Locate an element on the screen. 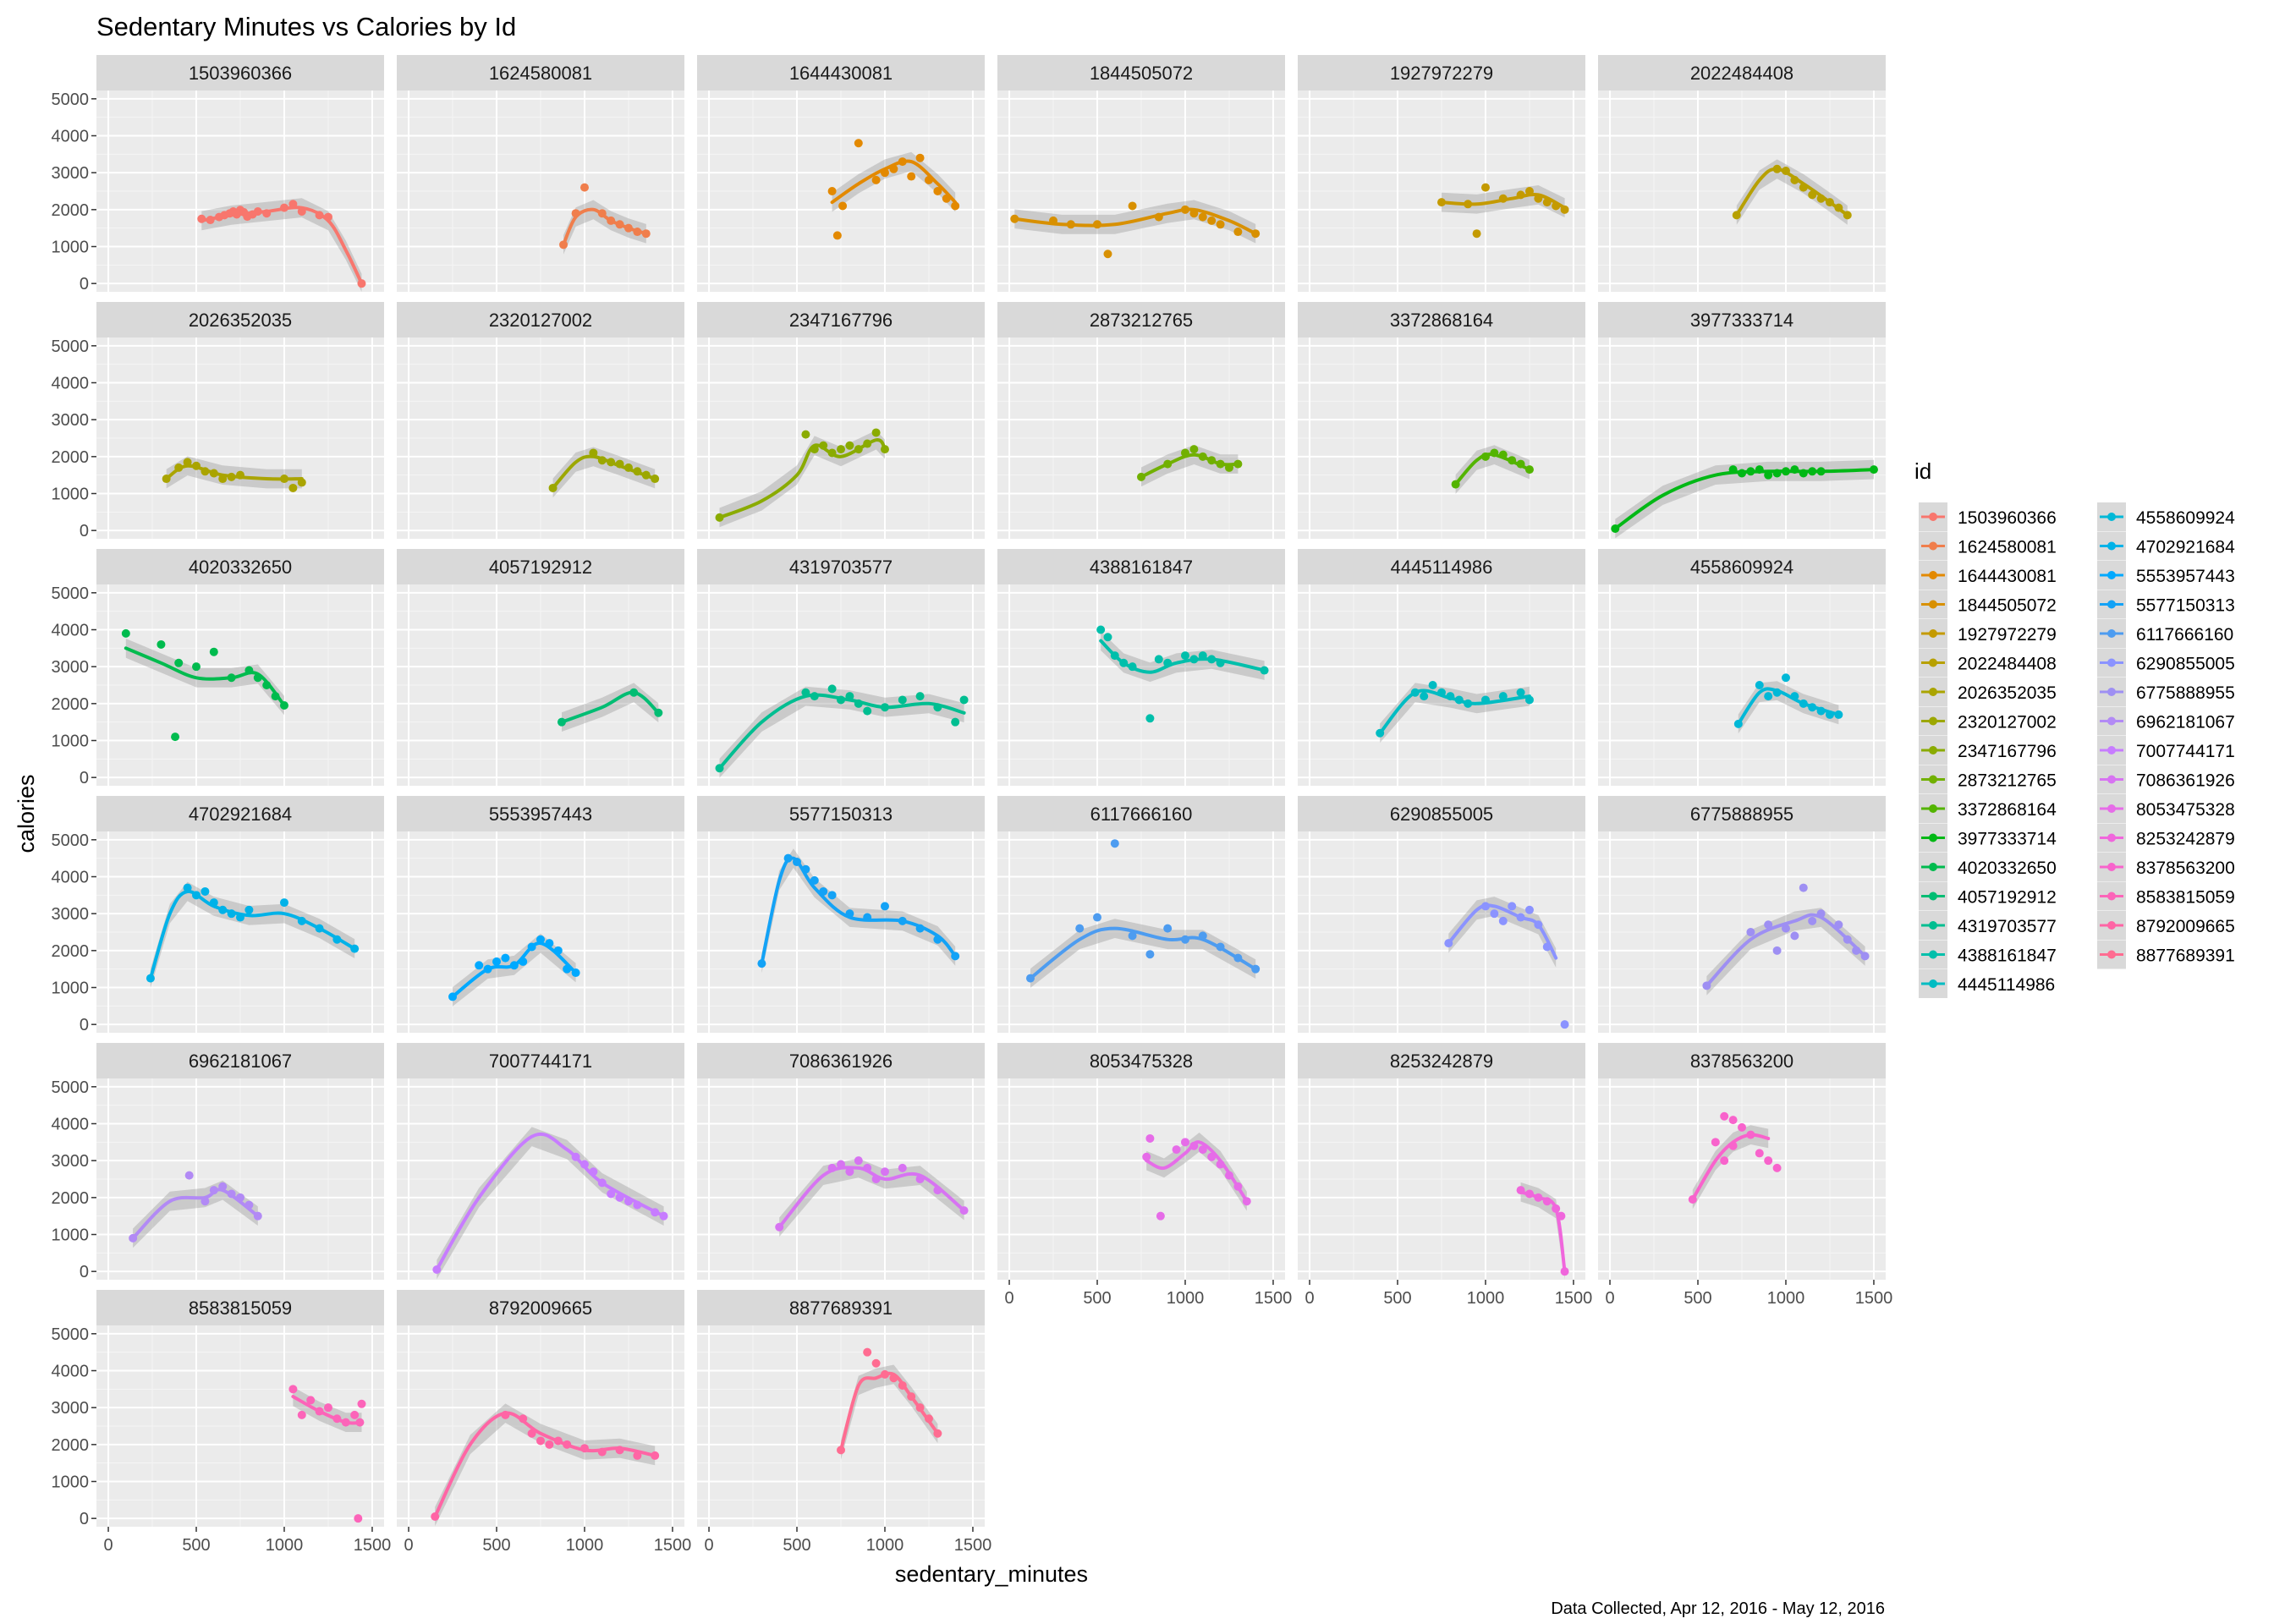 The height and width of the screenshot is (1624, 2274). legend-item: 1844505072 is located at coordinates (1988, 604).